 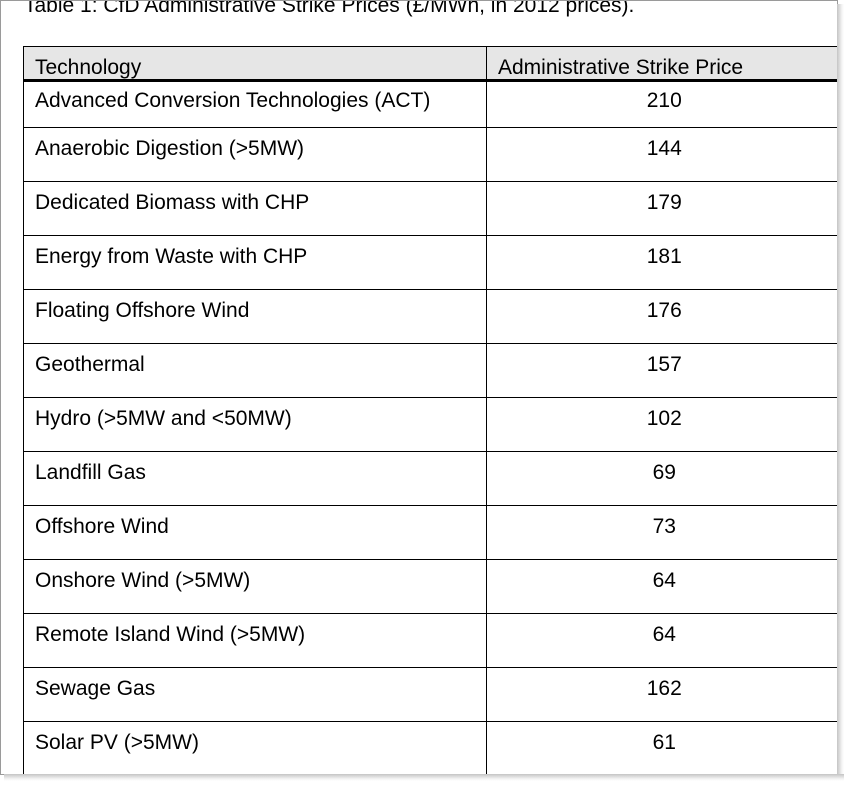 What do you see at coordinates (255, 262) in the screenshot?
I see `technology-cell: Energy from Waste with CHP` at bounding box center [255, 262].